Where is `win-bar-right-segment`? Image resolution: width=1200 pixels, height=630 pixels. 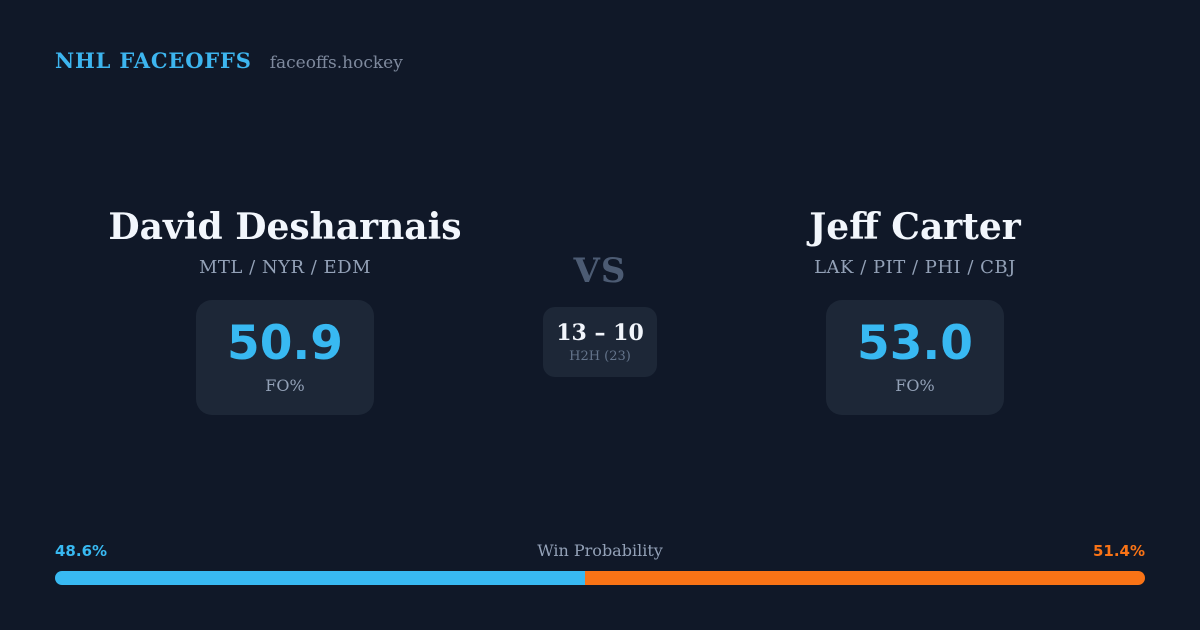
win-bar-right-segment is located at coordinates (864, 578).